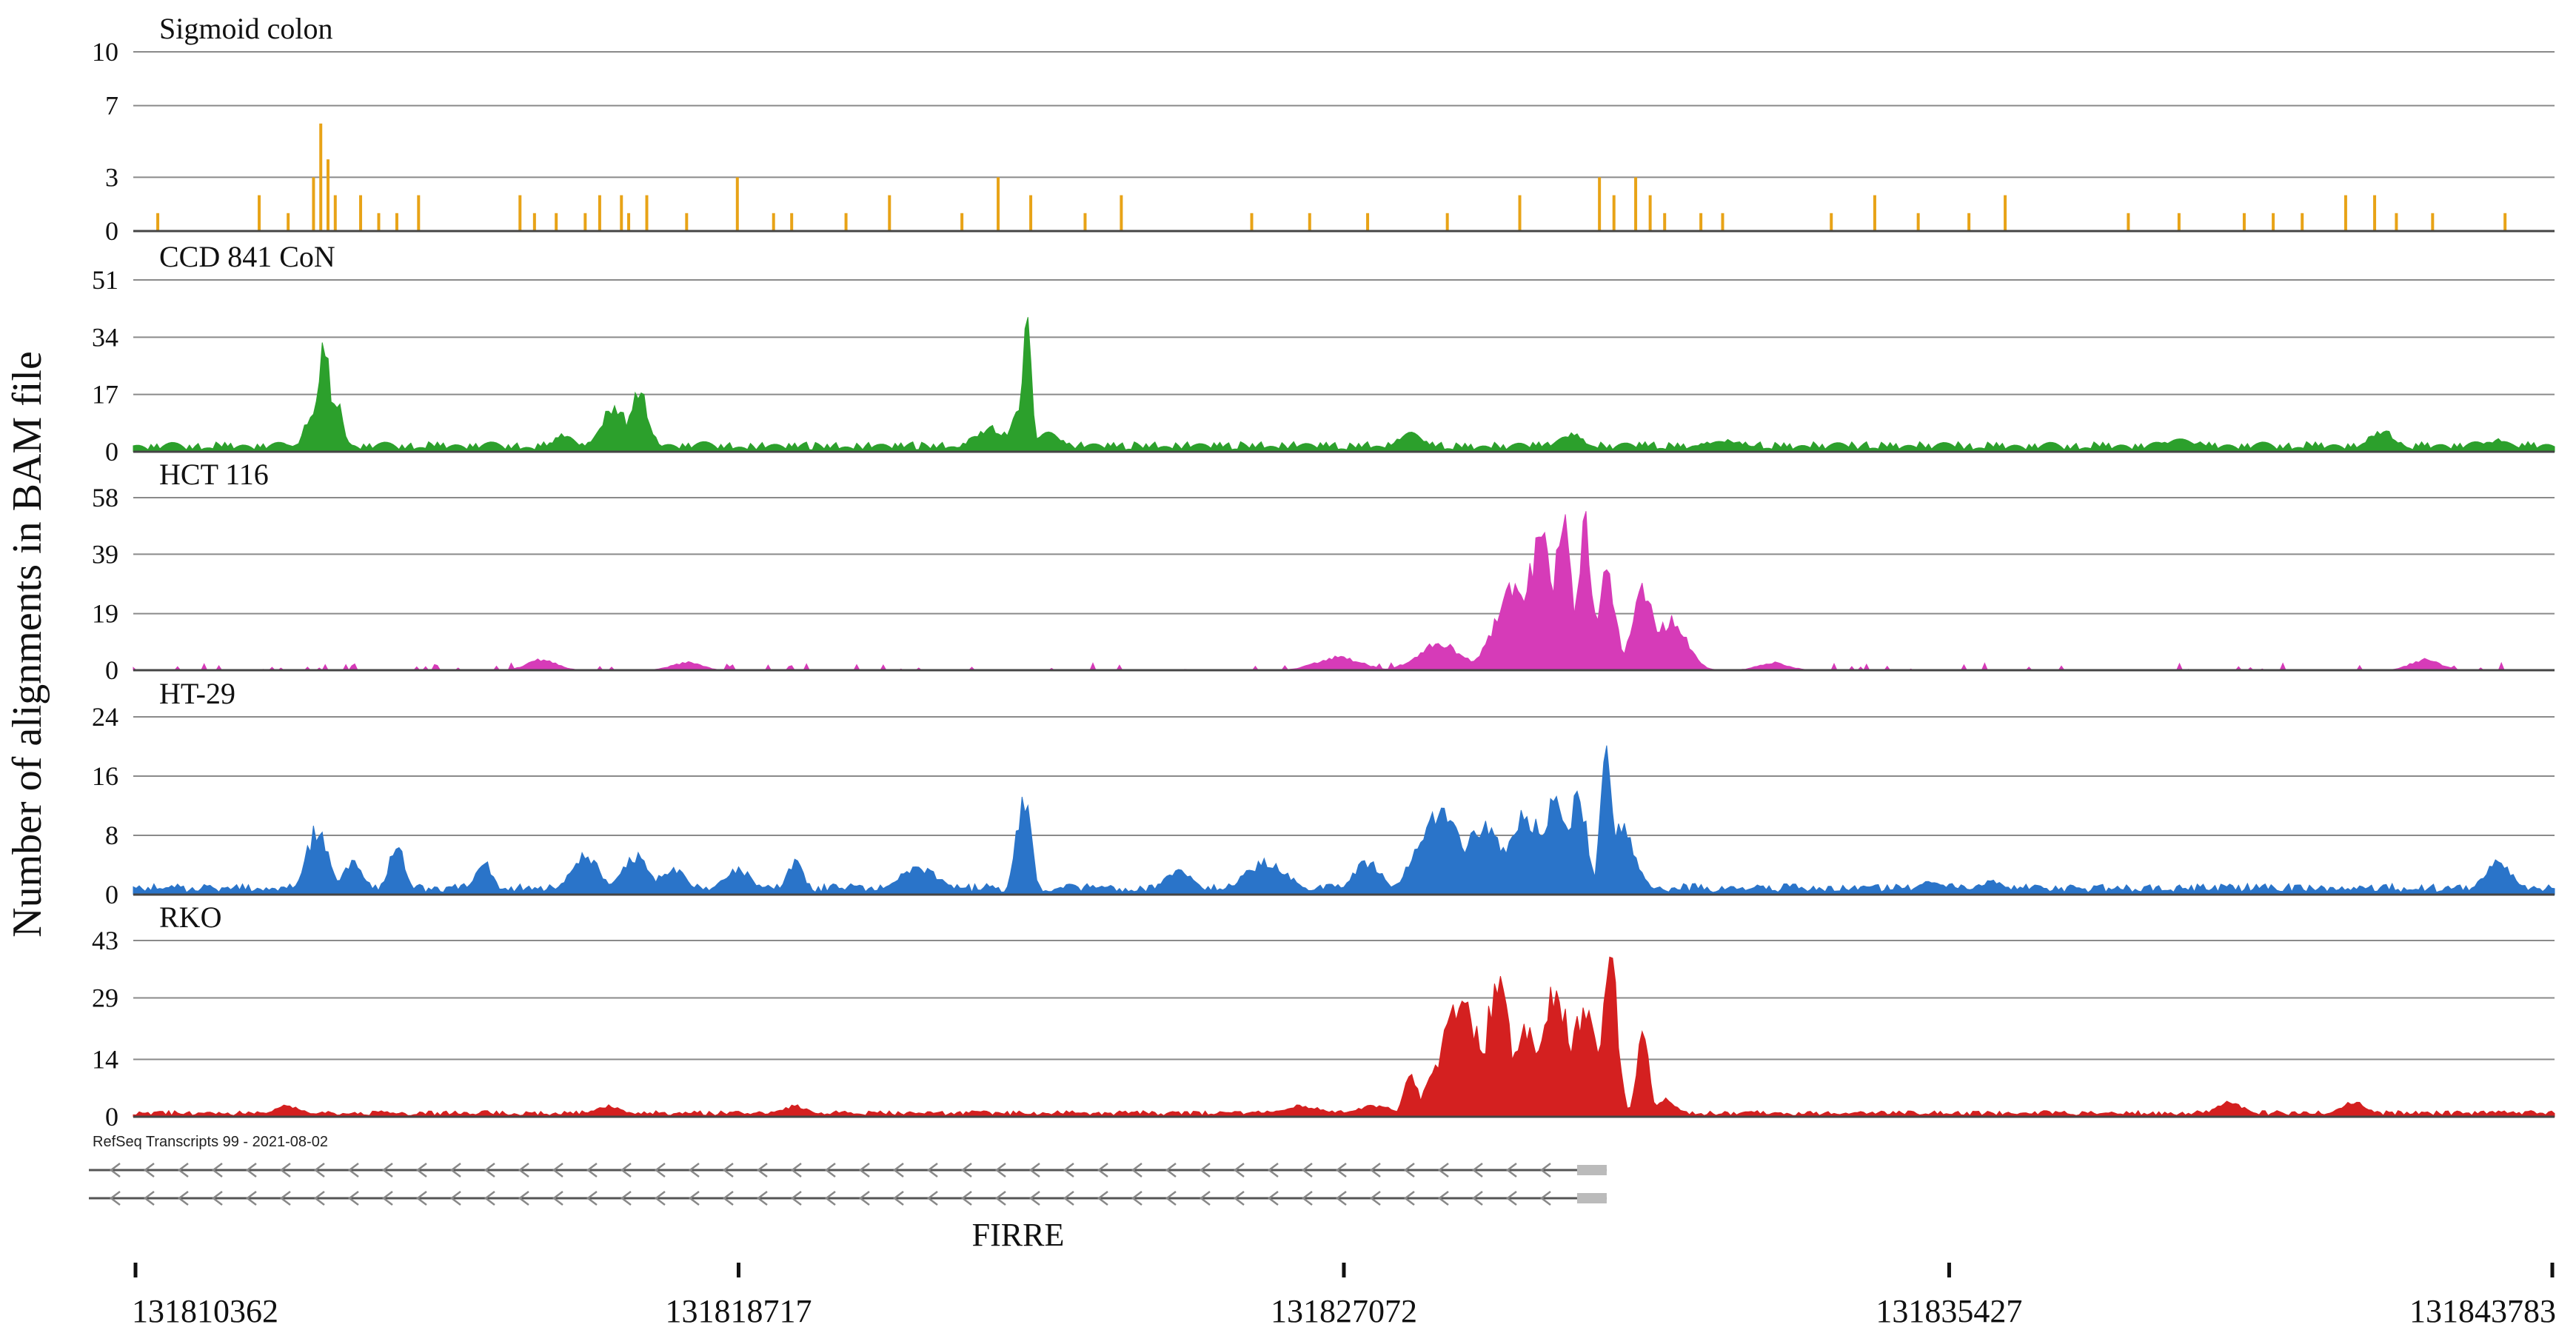 This screenshot has width=2576, height=1333. What do you see at coordinates (27, 644) in the screenshot?
I see `y-axis-label: Number of alignments in BAM file` at bounding box center [27, 644].